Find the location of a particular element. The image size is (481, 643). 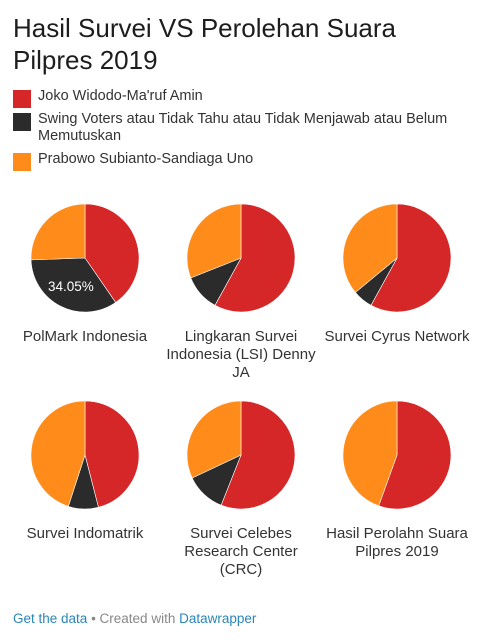

pie-chart-indomatrik: Survei Indomatrik is located at coordinates (85, 471).